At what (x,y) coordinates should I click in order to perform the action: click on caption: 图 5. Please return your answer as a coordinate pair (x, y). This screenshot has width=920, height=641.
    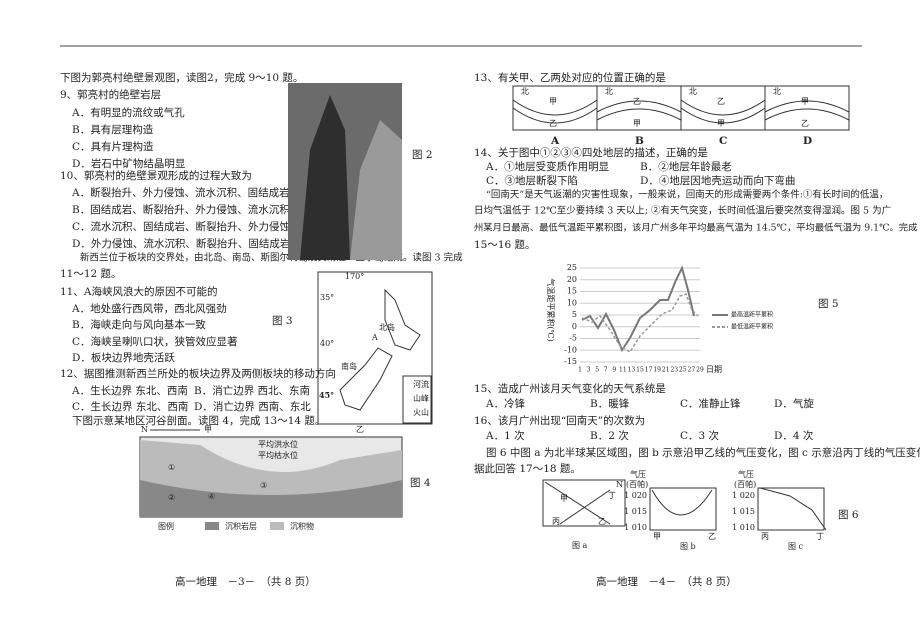
    Looking at the image, I should click on (828, 304).